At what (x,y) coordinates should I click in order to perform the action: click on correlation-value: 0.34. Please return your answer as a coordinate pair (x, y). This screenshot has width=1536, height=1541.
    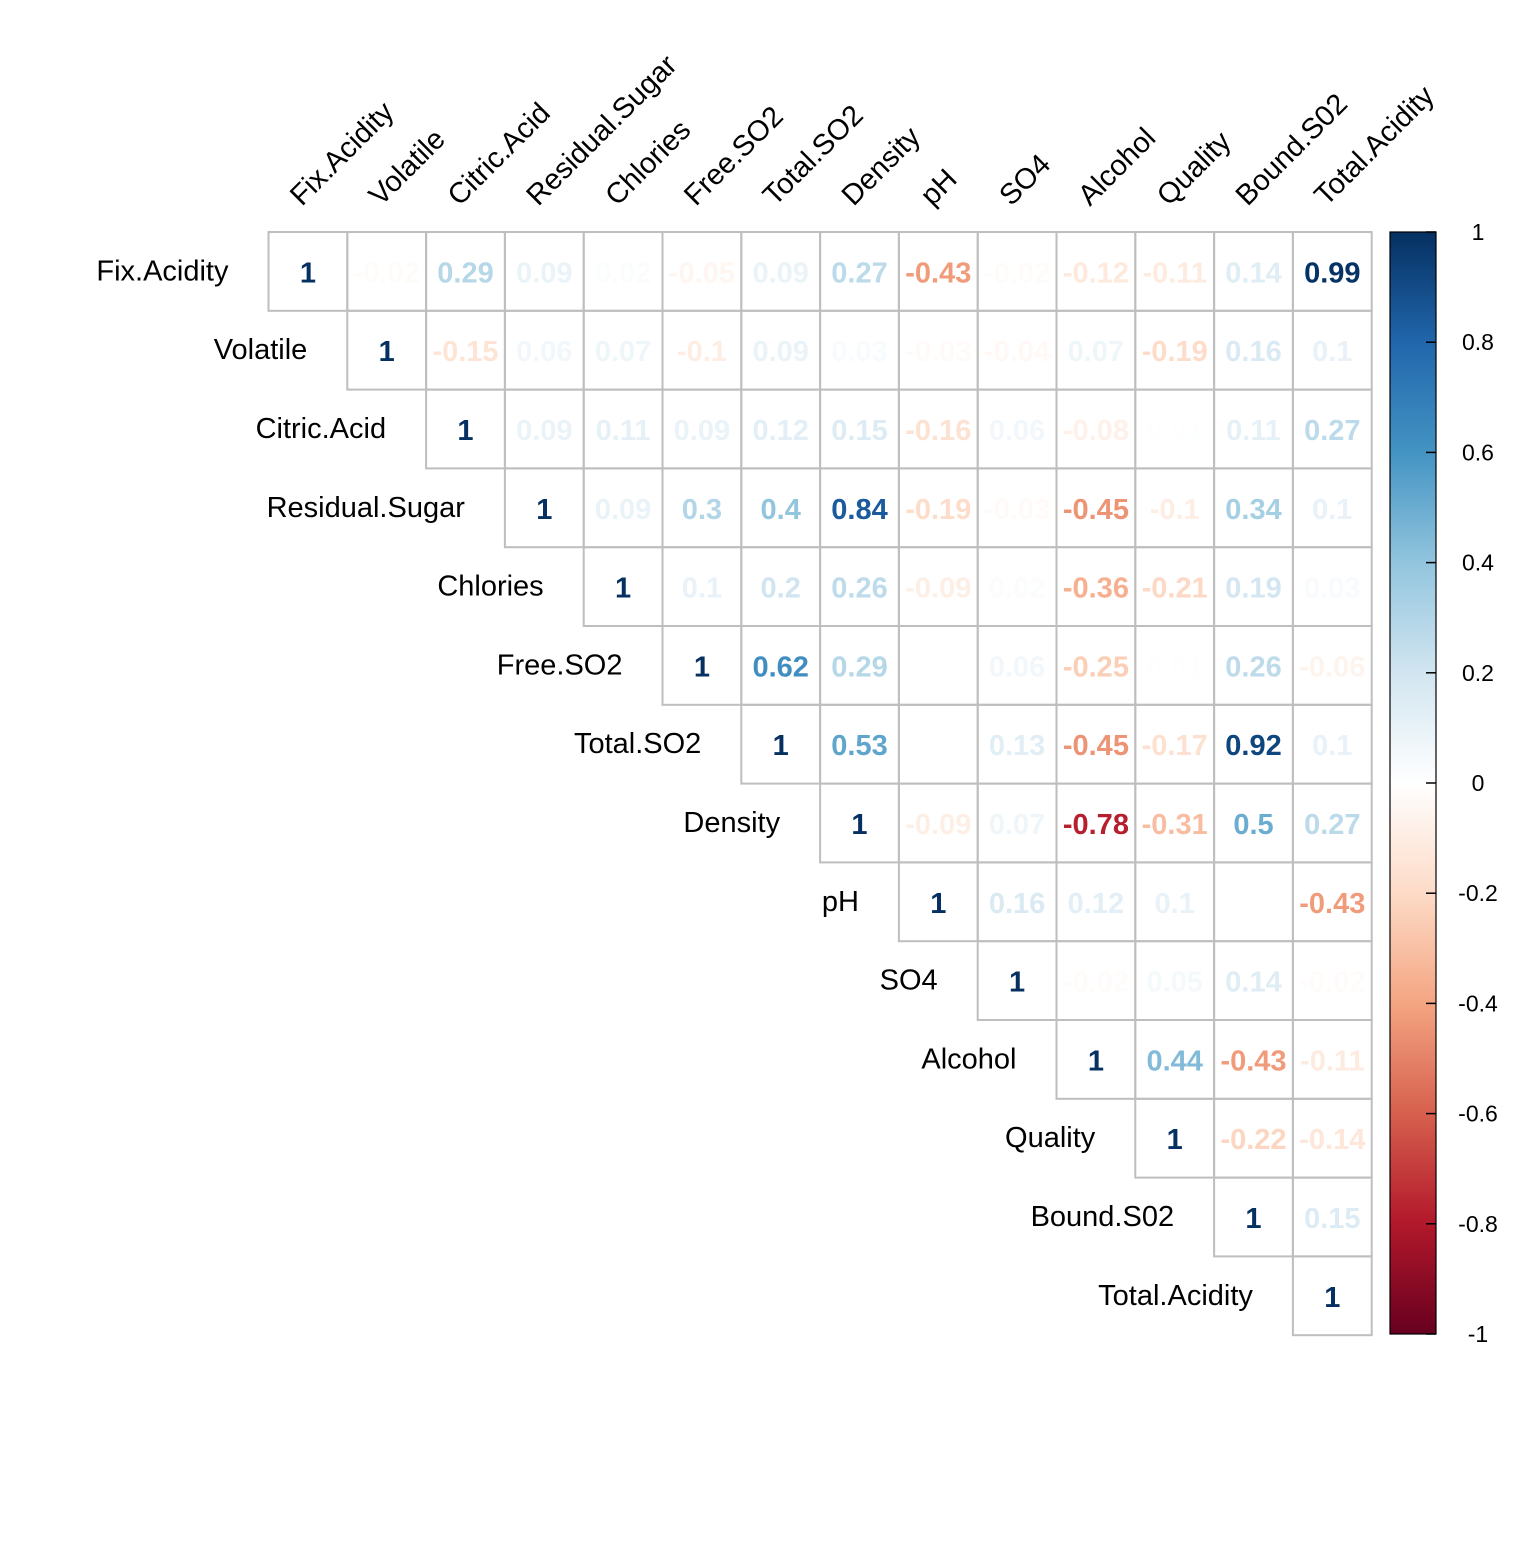
    Looking at the image, I should click on (1253, 510).